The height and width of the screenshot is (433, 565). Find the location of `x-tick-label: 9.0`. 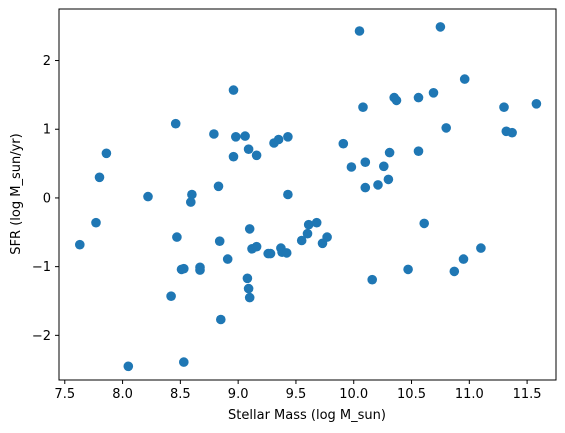

x-tick-label: 9.0 is located at coordinates (238, 394).